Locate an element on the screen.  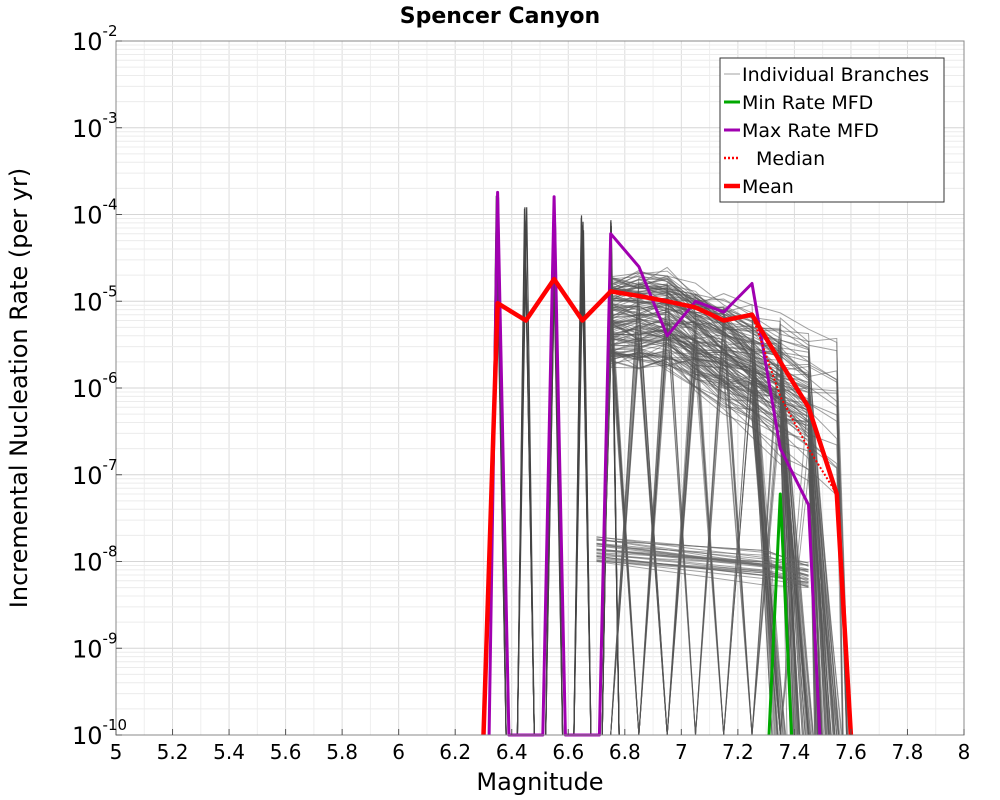
x-tick-label: 7.2 is located at coordinates (738, 752).